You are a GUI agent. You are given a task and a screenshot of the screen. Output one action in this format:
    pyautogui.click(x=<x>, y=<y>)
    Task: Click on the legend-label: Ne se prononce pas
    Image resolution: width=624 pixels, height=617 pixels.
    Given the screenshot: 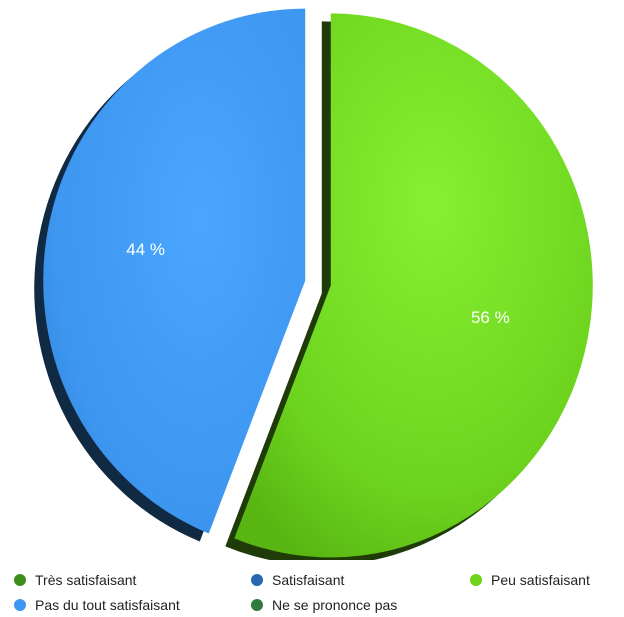 What is the action you would take?
    pyautogui.click(x=335, y=605)
    